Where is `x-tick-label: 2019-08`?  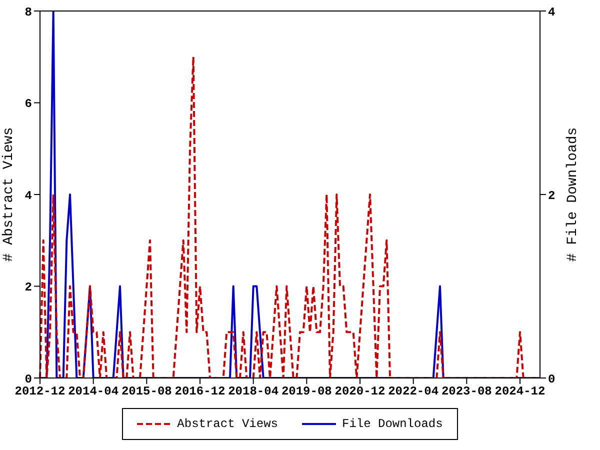 x-tick-label: 2019-08 is located at coordinates (306, 391).